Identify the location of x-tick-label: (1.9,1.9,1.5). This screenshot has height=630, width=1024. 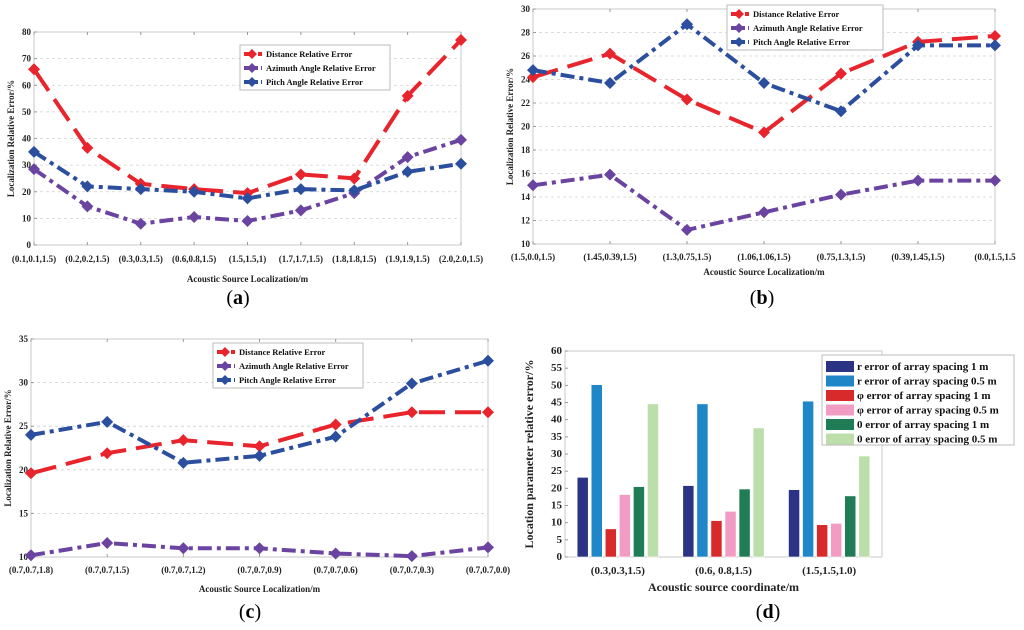
(408, 259).